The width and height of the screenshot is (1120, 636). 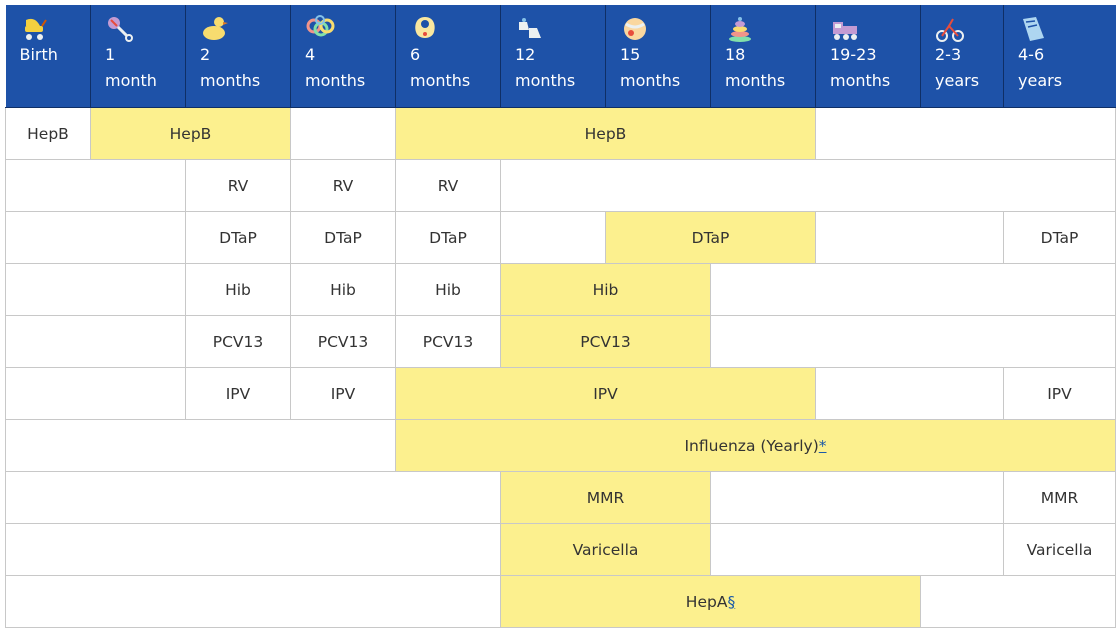 What do you see at coordinates (605, 393) in the screenshot?
I see `recommended-range-cell: IPV` at bounding box center [605, 393].